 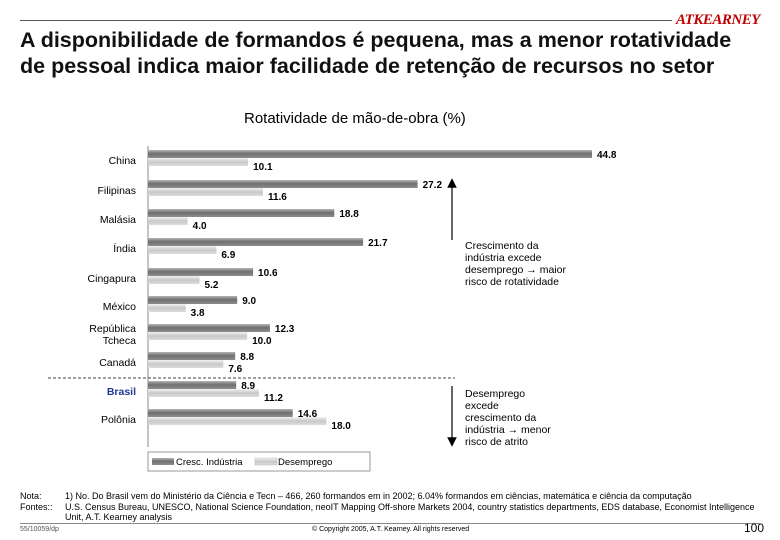 I want to click on legend-label-desemprego: Desemprego, so click(x=305, y=462).